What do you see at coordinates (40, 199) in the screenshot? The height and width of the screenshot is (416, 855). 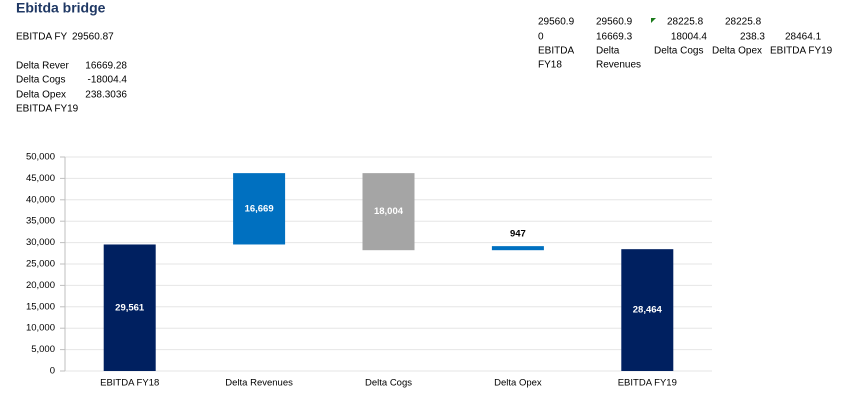 I see `y-tick-label: 40,000` at bounding box center [40, 199].